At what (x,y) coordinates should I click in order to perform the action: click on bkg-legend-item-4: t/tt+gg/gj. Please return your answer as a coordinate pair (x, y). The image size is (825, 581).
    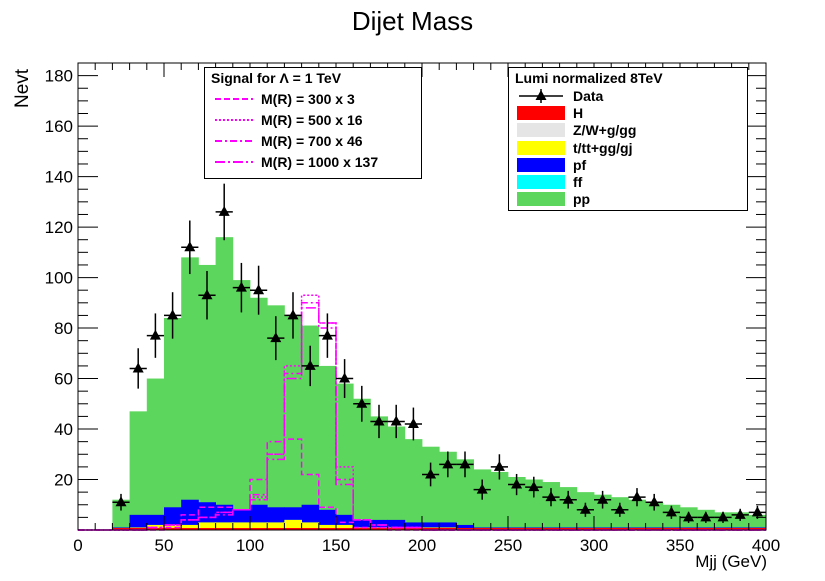
    Looking at the image, I should click on (629, 148).